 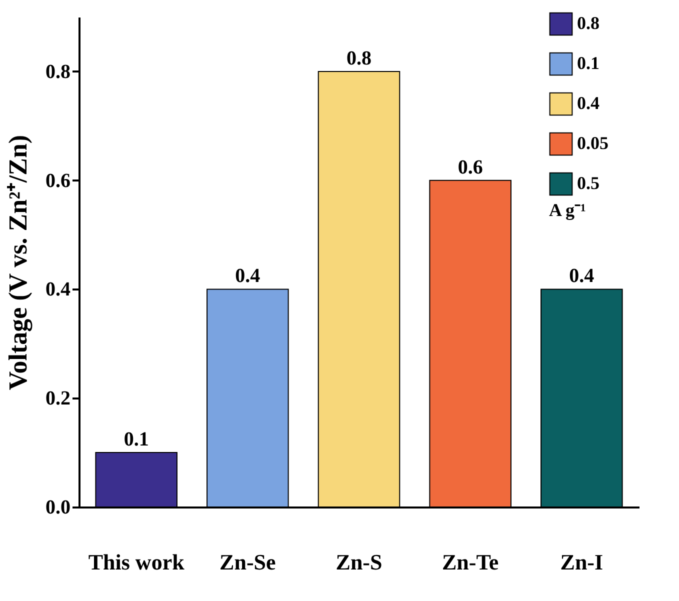 I want to click on legend-label: 0.4, so click(x=588, y=103).